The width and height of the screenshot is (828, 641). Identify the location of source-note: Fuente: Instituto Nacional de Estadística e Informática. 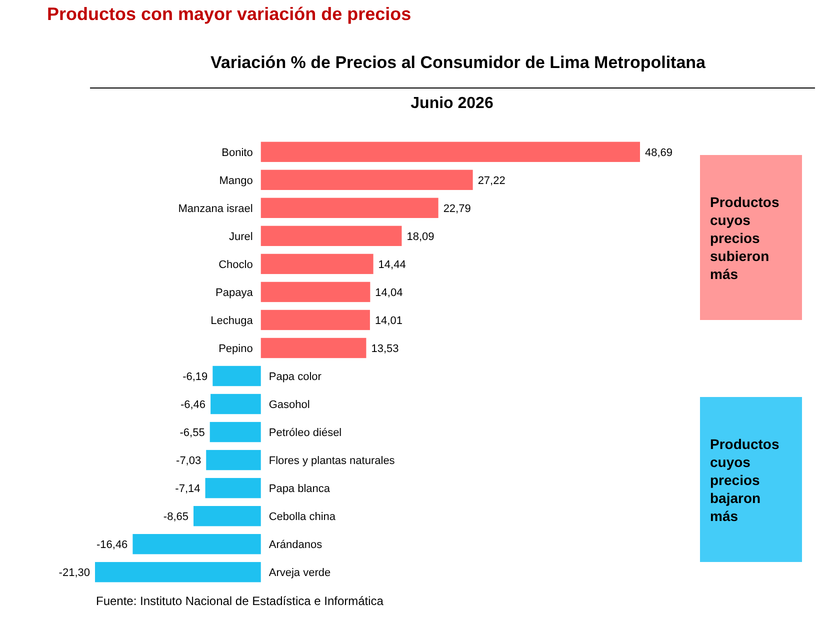
(240, 601).